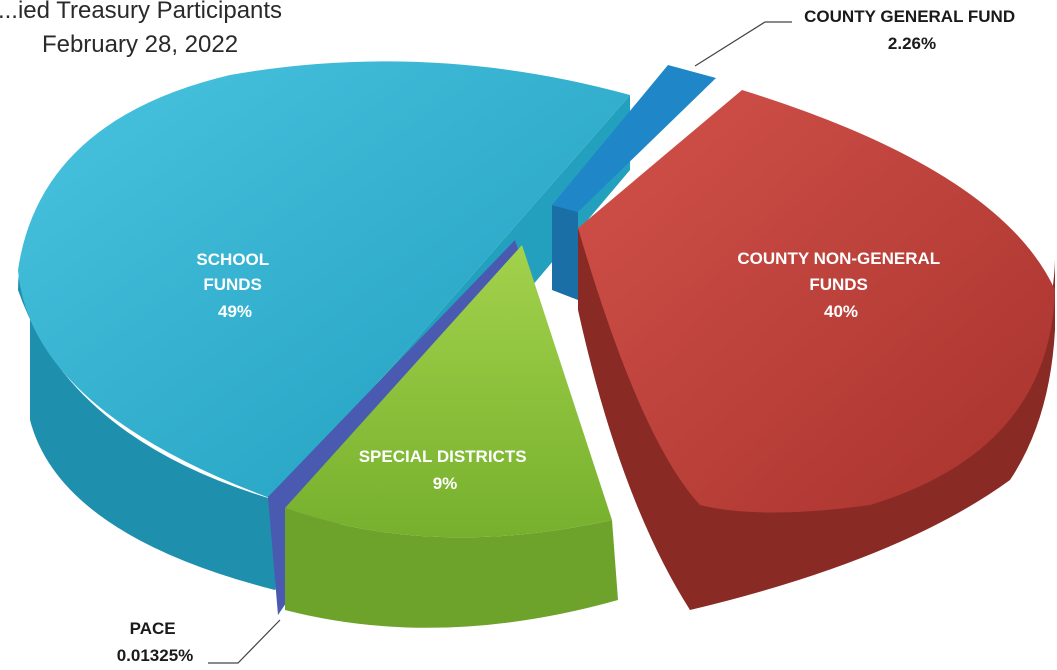  Describe the element at coordinates (565, 252) in the screenshot. I see `slice-county-general-fund-side` at that location.